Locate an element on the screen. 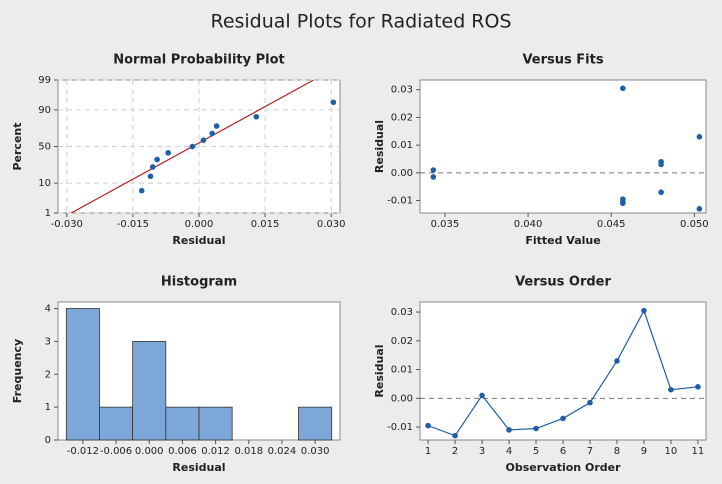 This screenshot has height=484, width=722. y-tick-label: 3 is located at coordinates (48, 341).